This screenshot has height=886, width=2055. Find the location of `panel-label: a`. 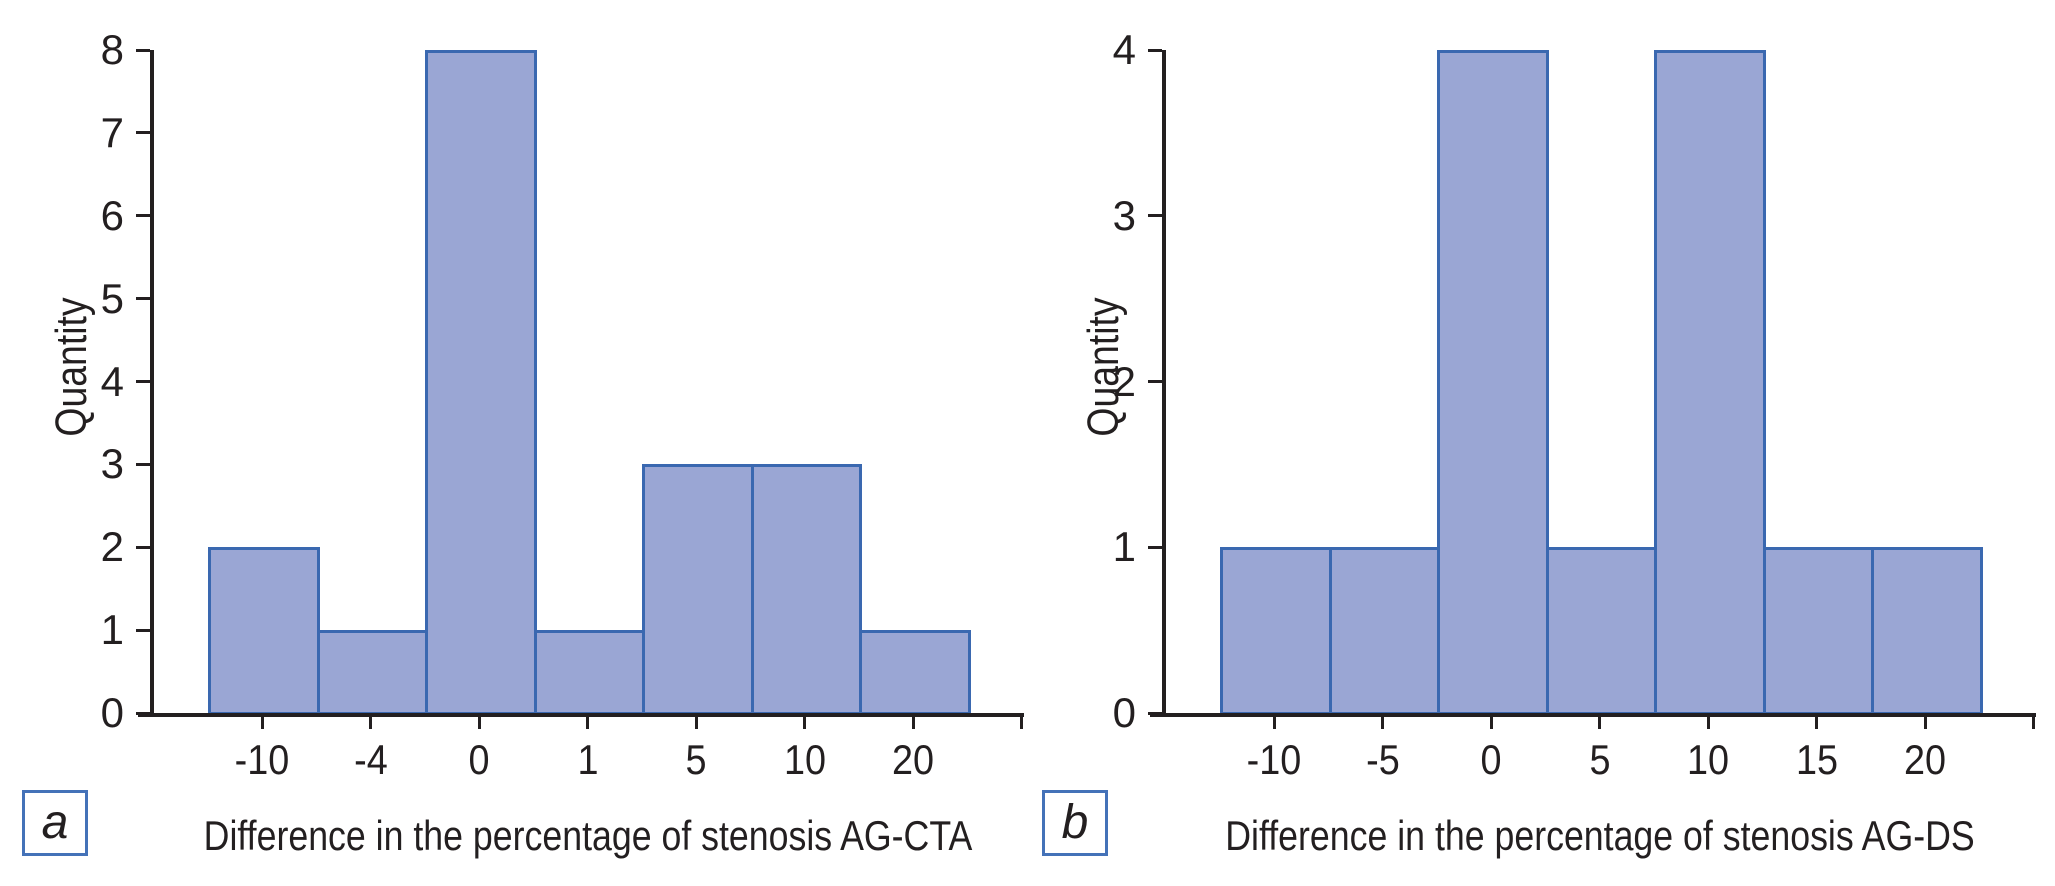

panel-label: a is located at coordinates (55, 822).